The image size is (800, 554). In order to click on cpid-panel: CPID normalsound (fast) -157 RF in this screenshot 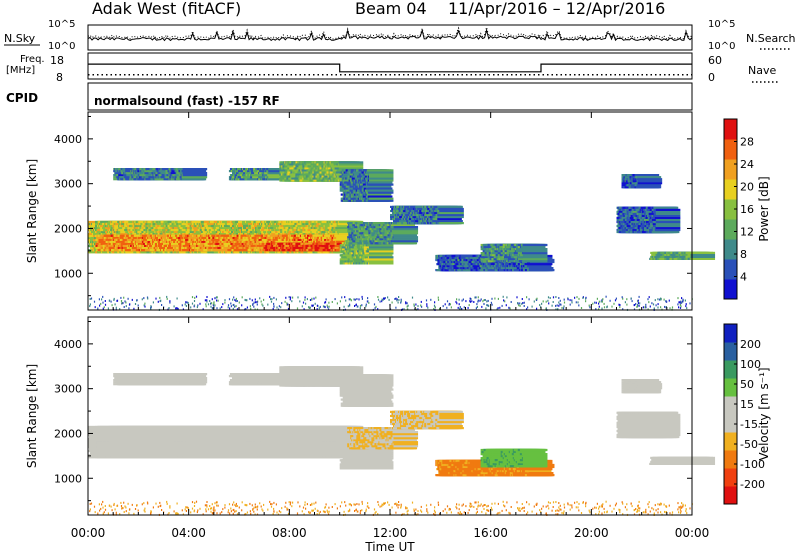, I will do `click(349, 96)`.